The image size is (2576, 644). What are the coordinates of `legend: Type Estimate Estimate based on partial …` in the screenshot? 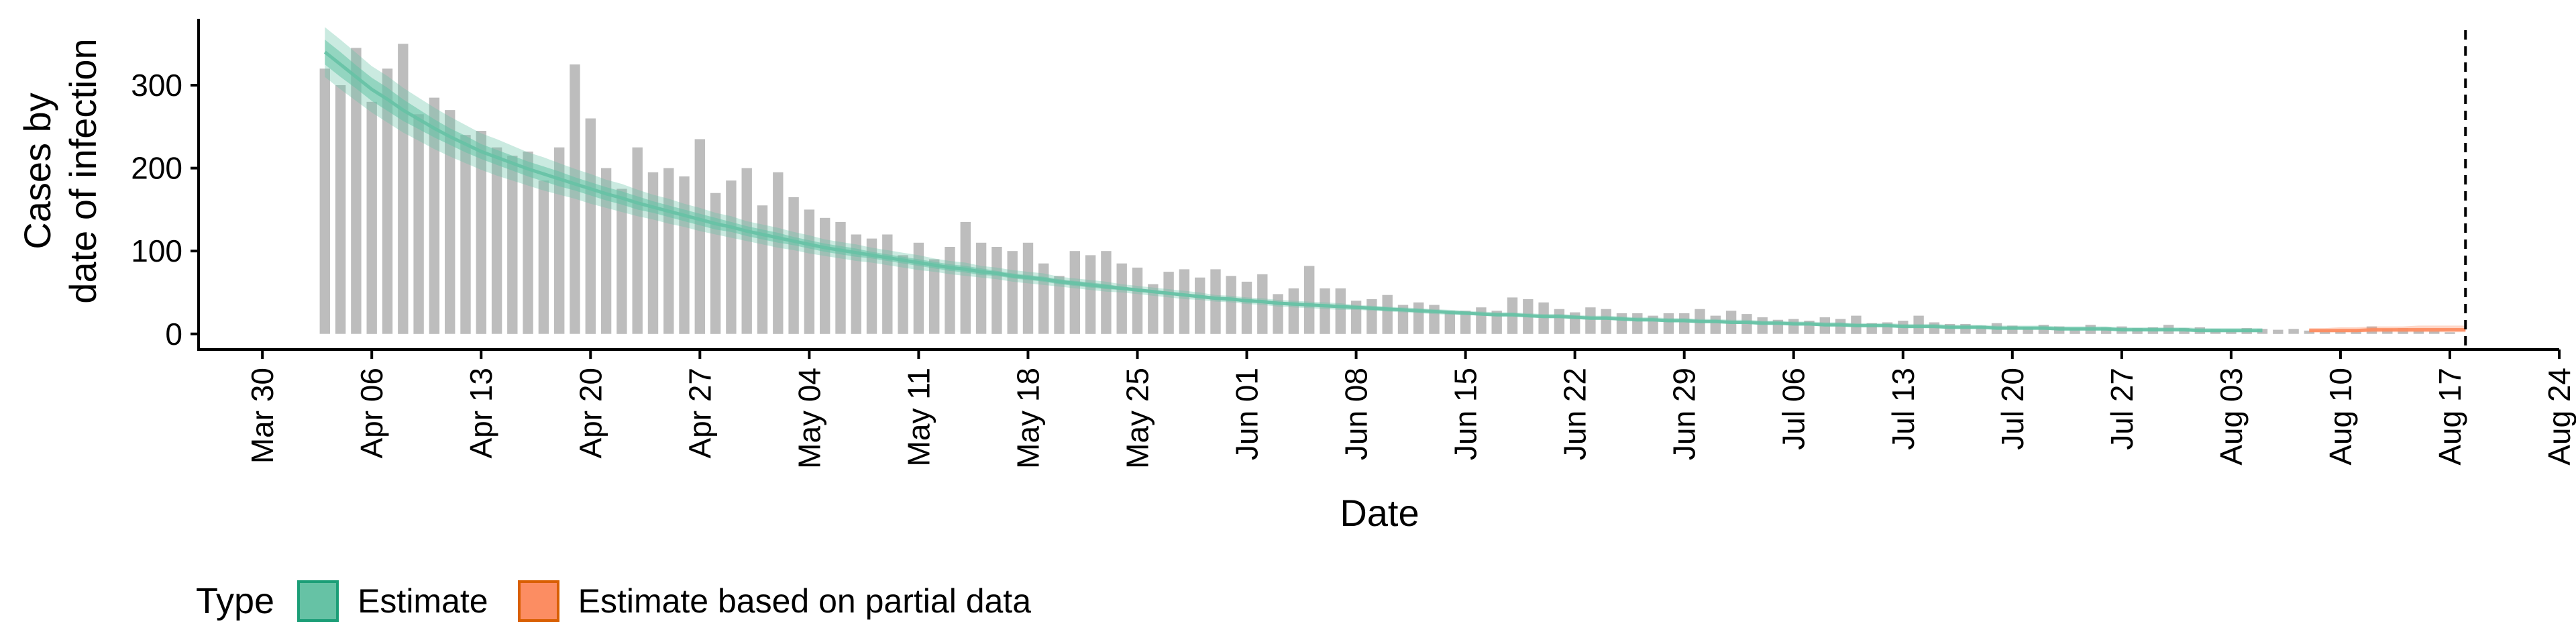 It's located at (628, 601).